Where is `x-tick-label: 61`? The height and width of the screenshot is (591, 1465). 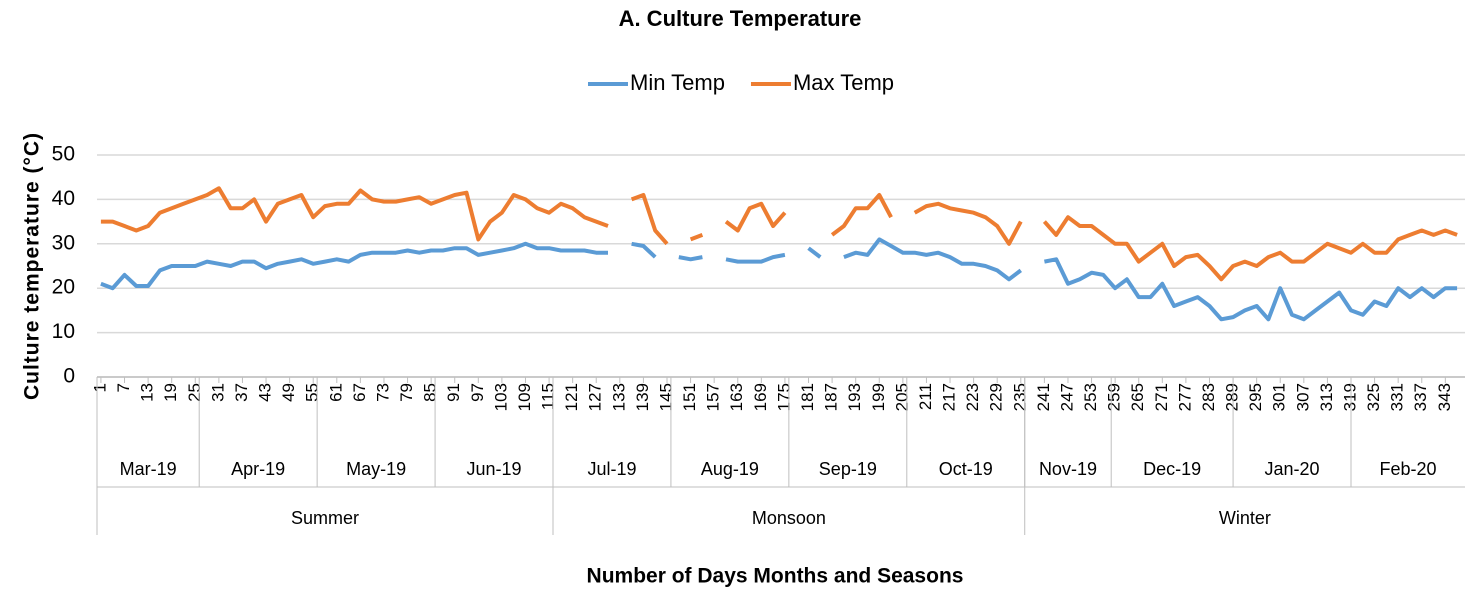 x-tick-label: 61 is located at coordinates (335, 392).